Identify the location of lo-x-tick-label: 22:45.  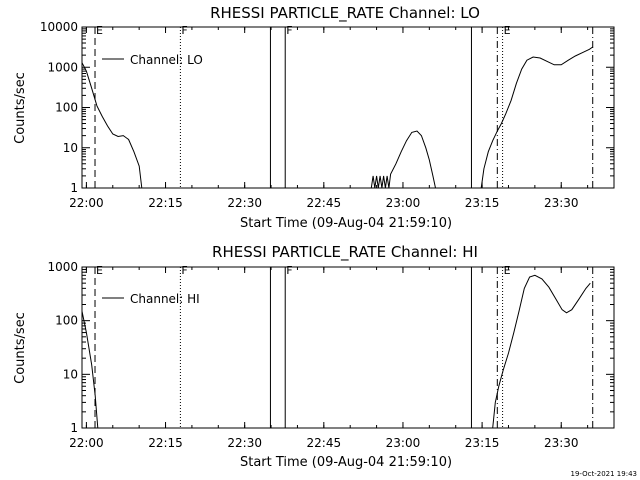
(324, 203).